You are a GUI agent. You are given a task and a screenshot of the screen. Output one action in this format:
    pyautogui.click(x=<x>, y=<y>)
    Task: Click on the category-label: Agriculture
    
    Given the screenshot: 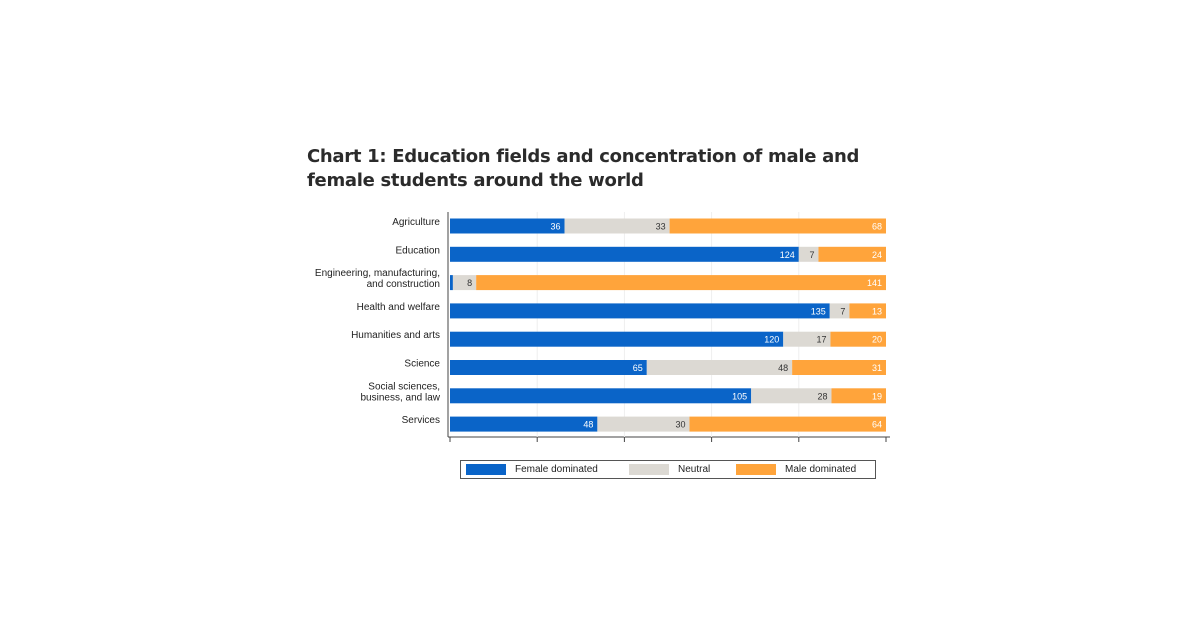 What is the action you would take?
    pyautogui.click(x=416, y=222)
    